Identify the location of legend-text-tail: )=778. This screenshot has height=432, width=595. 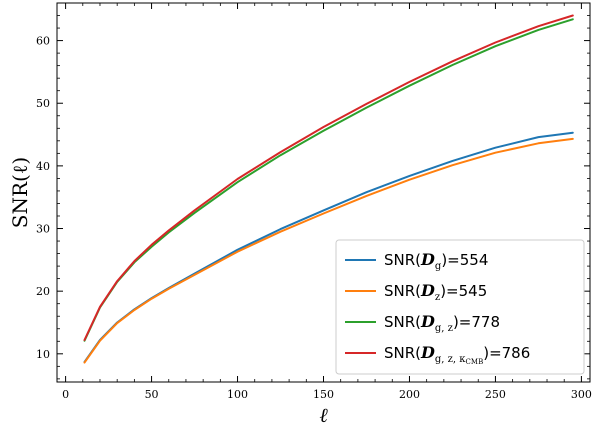
(476, 322).